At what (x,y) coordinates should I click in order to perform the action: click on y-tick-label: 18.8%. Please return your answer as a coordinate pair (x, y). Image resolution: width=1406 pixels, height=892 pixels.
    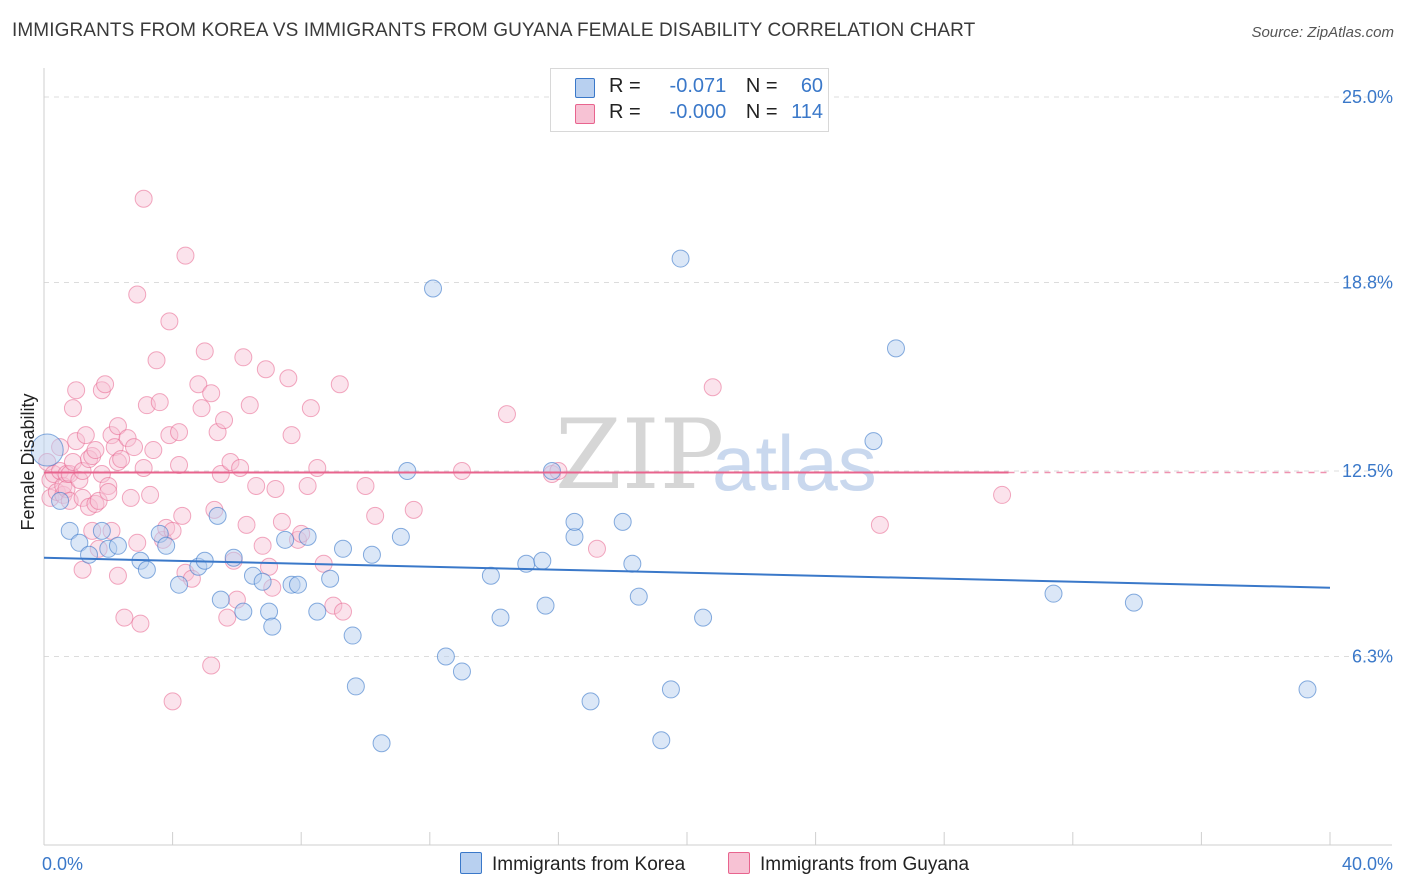
    Looking at the image, I should click on (1367, 283).